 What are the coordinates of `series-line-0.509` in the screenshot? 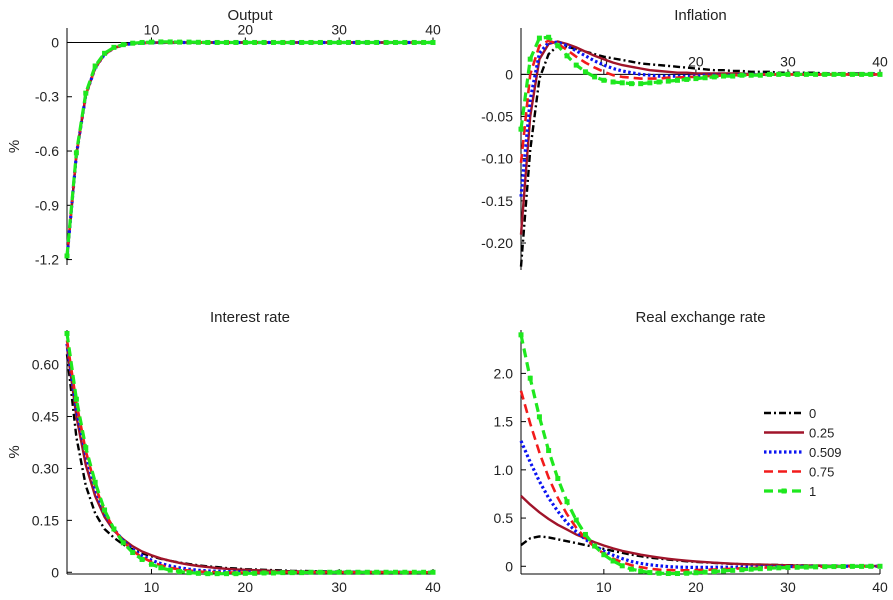 It's located at (249, 149).